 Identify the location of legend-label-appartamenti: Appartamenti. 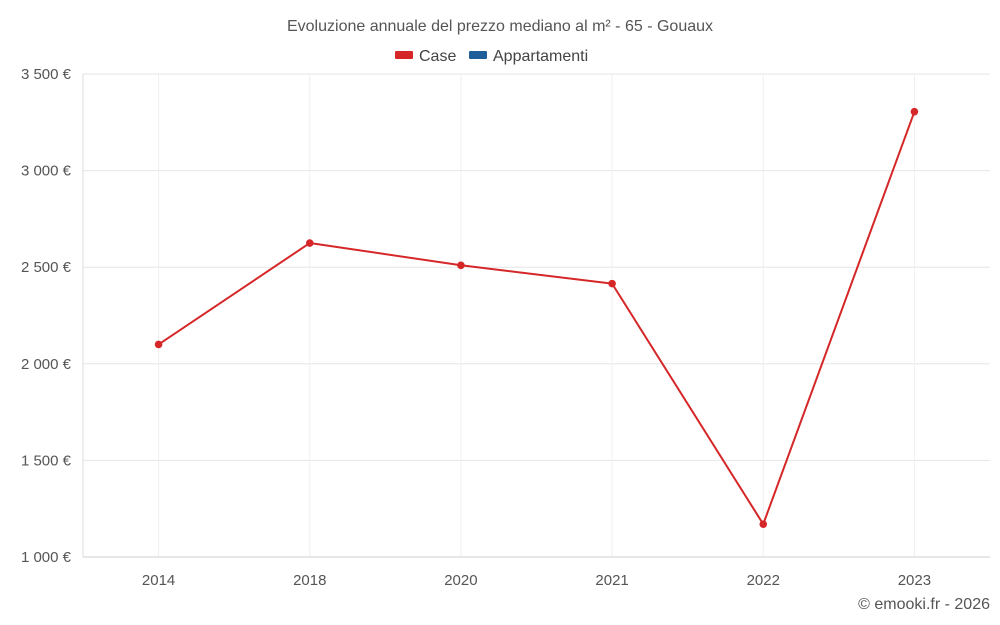
(540, 56).